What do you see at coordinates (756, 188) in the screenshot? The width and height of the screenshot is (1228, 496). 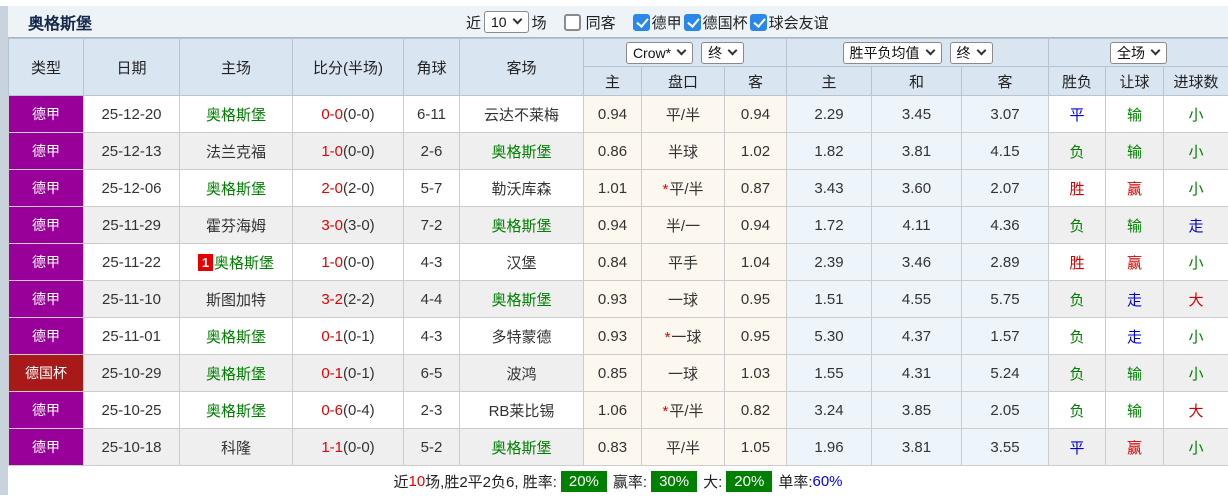 I see `handicap-away-odds: 0.87` at bounding box center [756, 188].